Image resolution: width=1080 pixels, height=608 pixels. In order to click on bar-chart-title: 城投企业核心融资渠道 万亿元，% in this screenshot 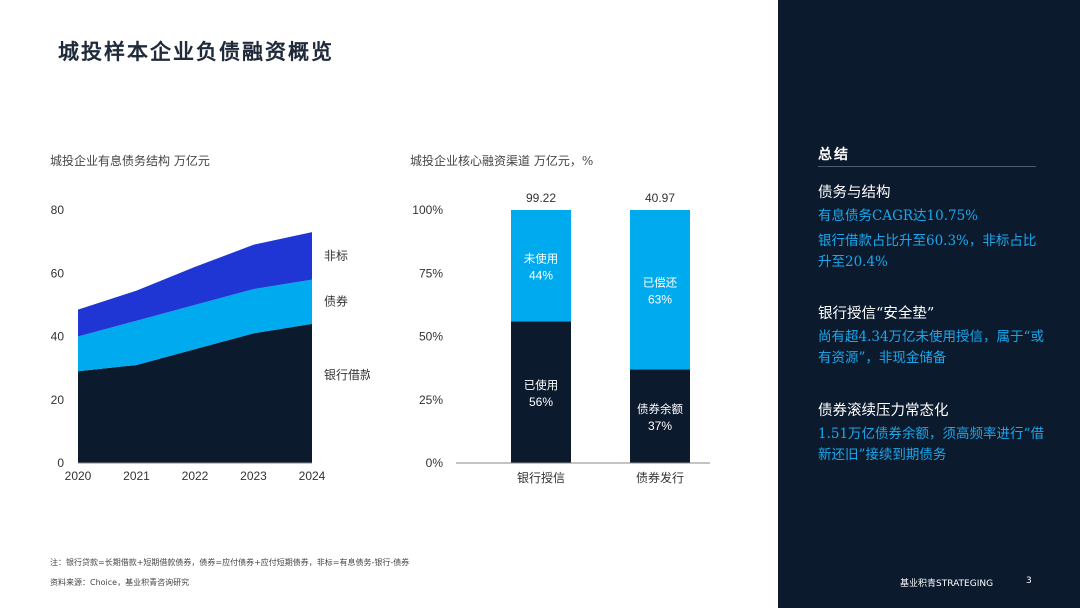, I will do `click(502, 161)`.